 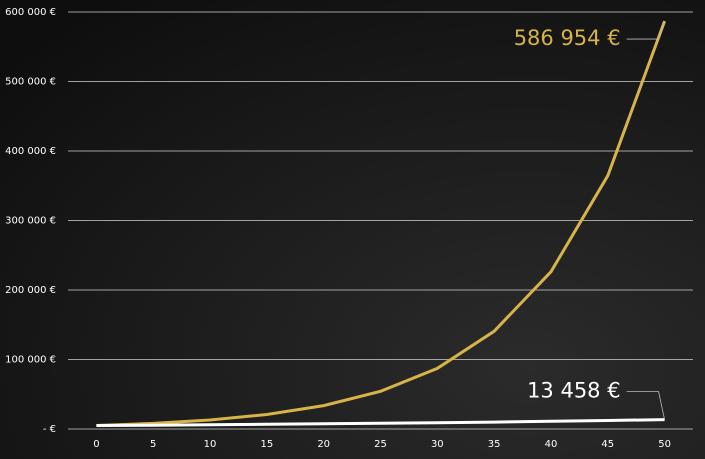 What do you see at coordinates (437, 444) in the screenshot?
I see `x-tick-label: 30` at bounding box center [437, 444].